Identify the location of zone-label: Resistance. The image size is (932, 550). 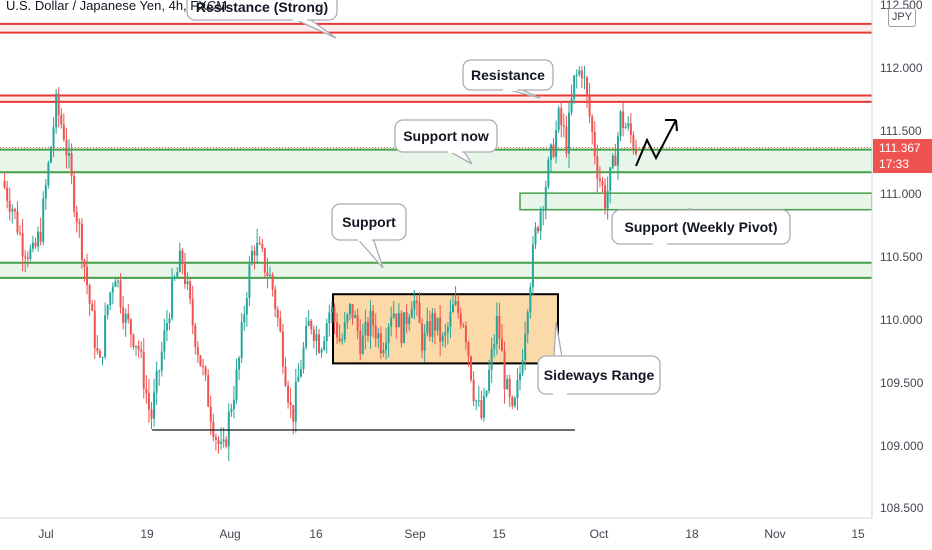
(508, 75).